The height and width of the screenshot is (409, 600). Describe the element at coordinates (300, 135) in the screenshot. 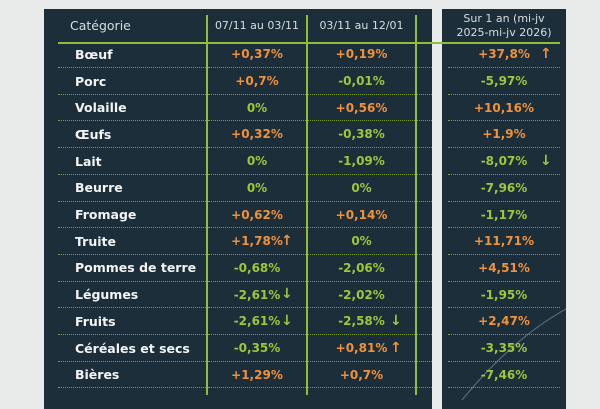

I see `table-row: Œufs +0,32% -0,38% +1,9%` at that location.